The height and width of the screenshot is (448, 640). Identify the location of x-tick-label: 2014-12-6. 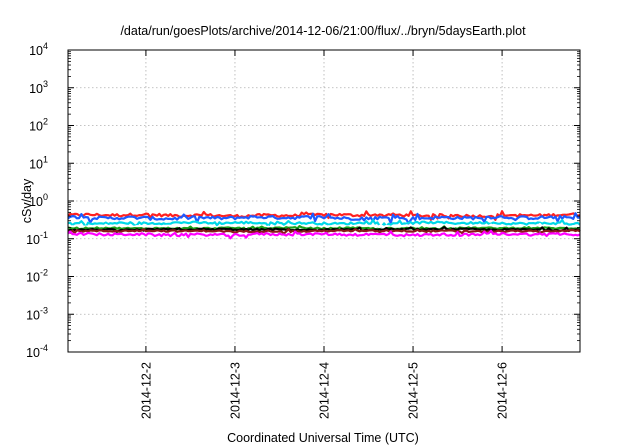
(503, 390).